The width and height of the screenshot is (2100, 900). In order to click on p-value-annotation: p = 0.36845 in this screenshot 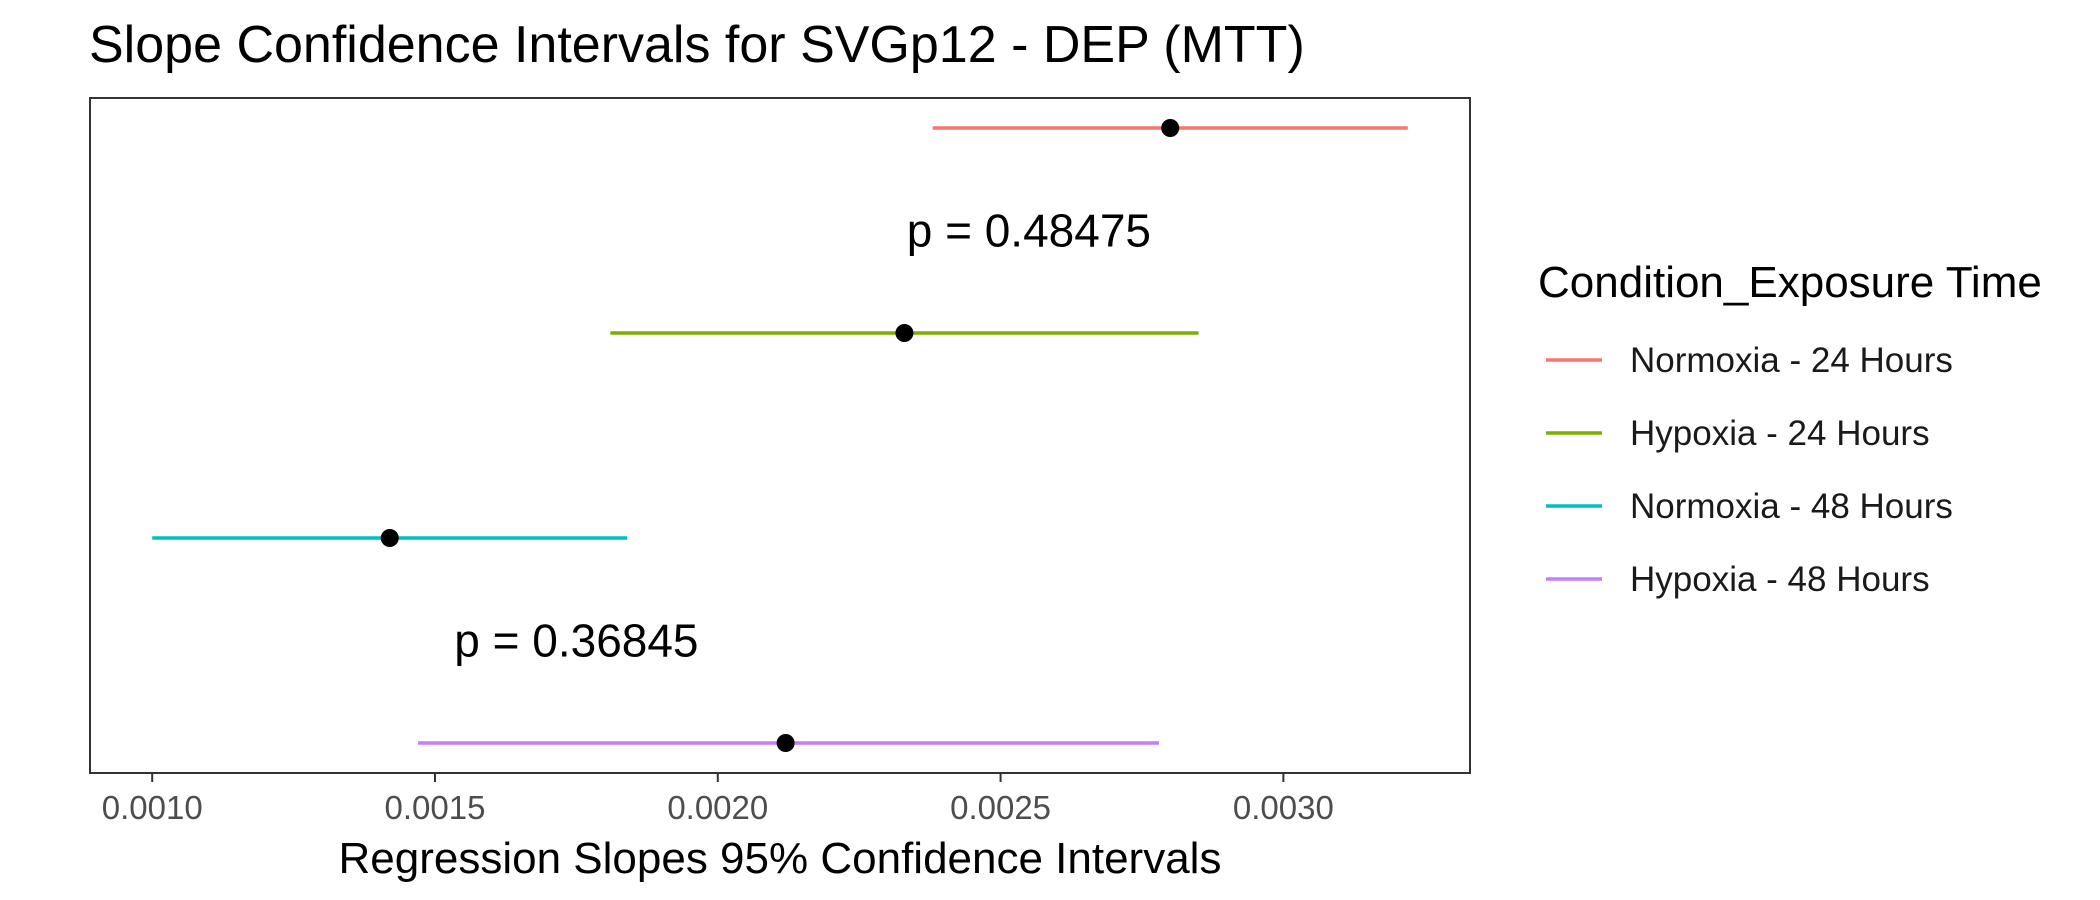, I will do `click(576, 641)`.